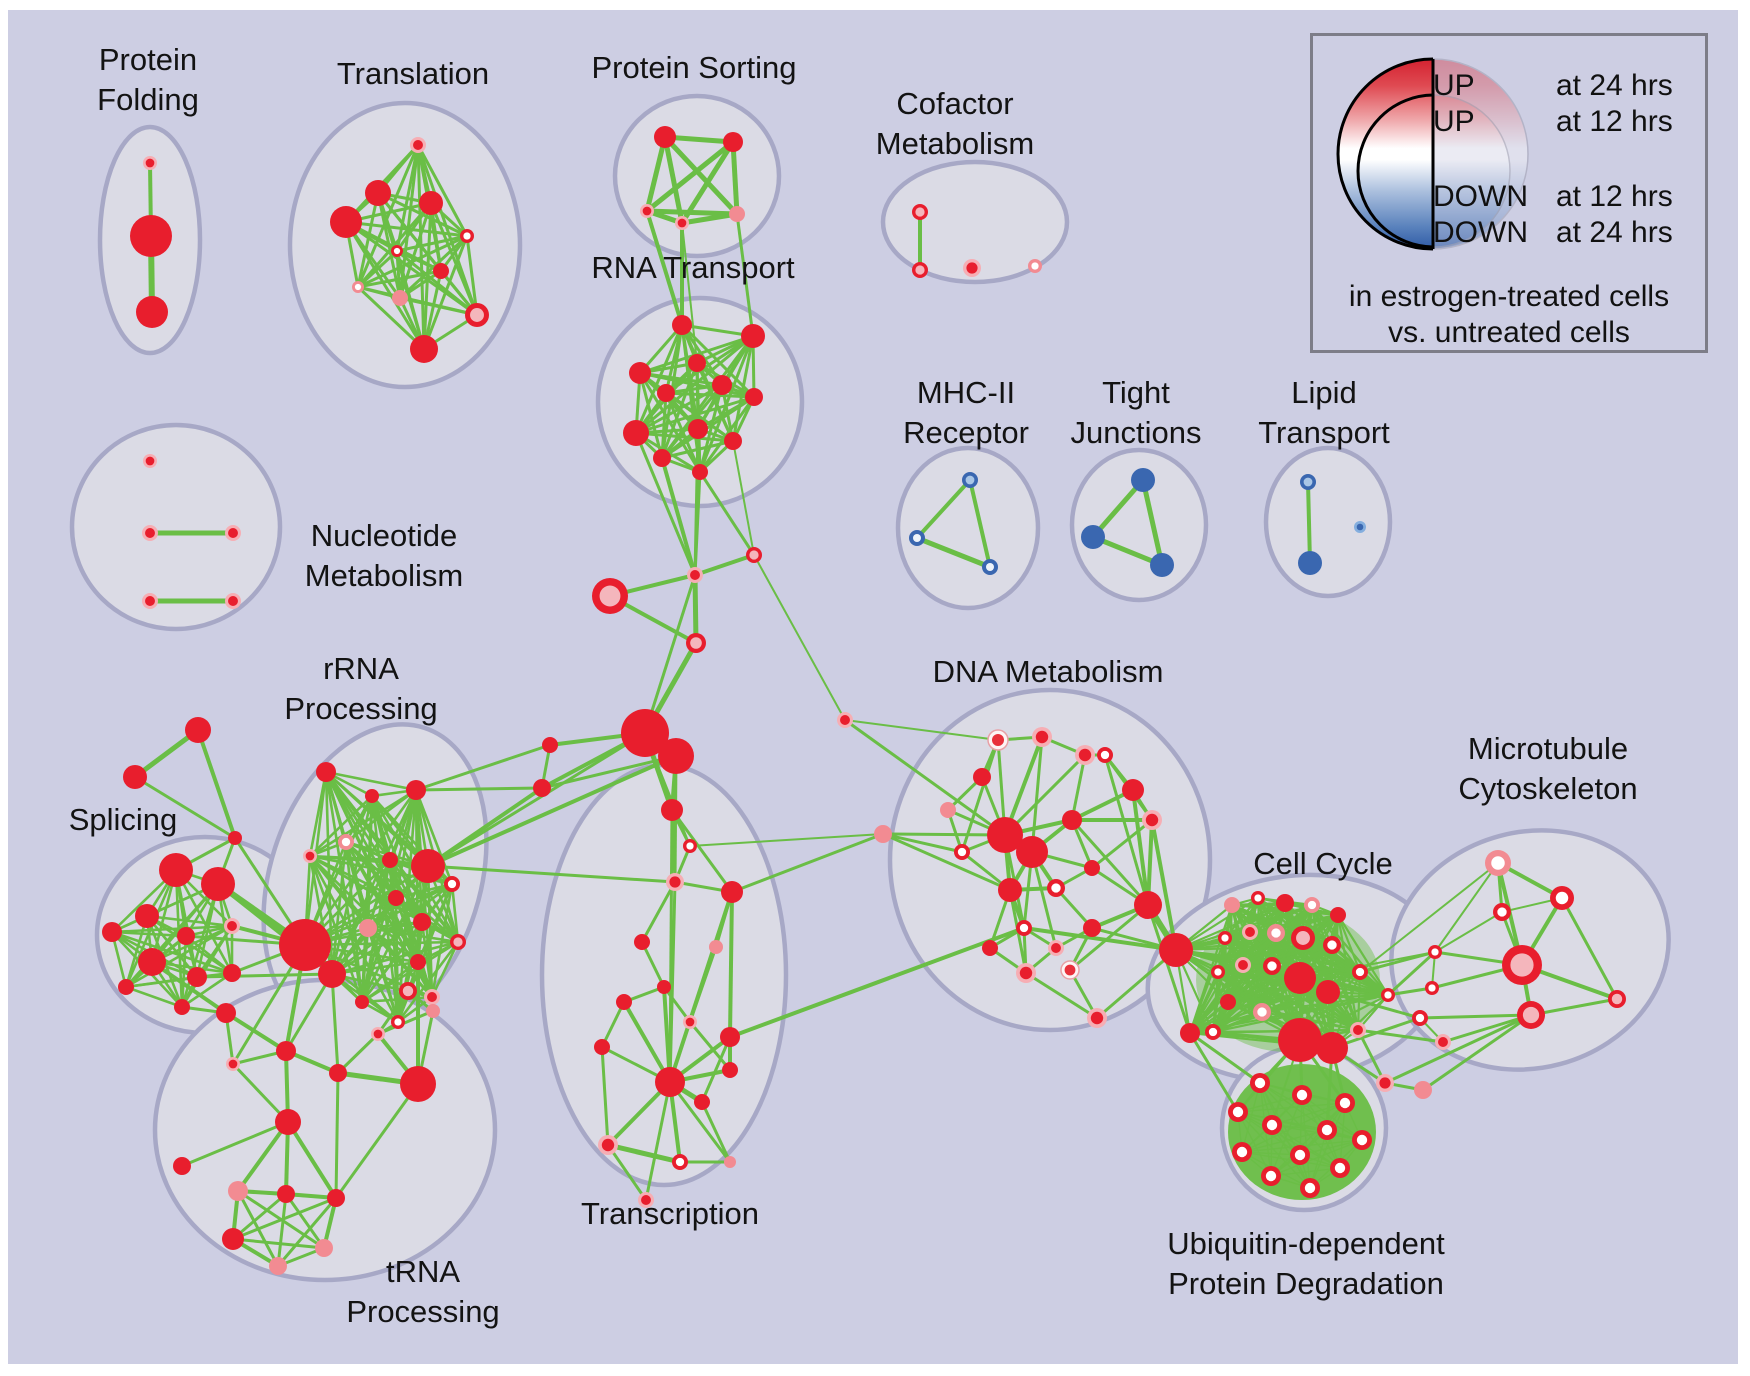 The image size is (1750, 1376). What do you see at coordinates (1614, 232) in the screenshot?
I see `legend-time-label: at 24 hrs` at bounding box center [1614, 232].